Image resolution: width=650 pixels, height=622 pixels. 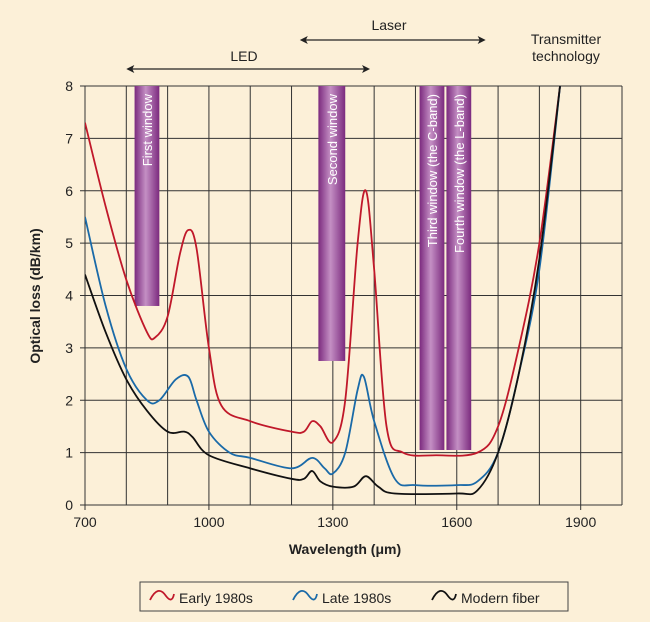 What do you see at coordinates (566, 56) in the screenshot?
I see `transmitter-label-2: technology` at bounding box center [566, 56].